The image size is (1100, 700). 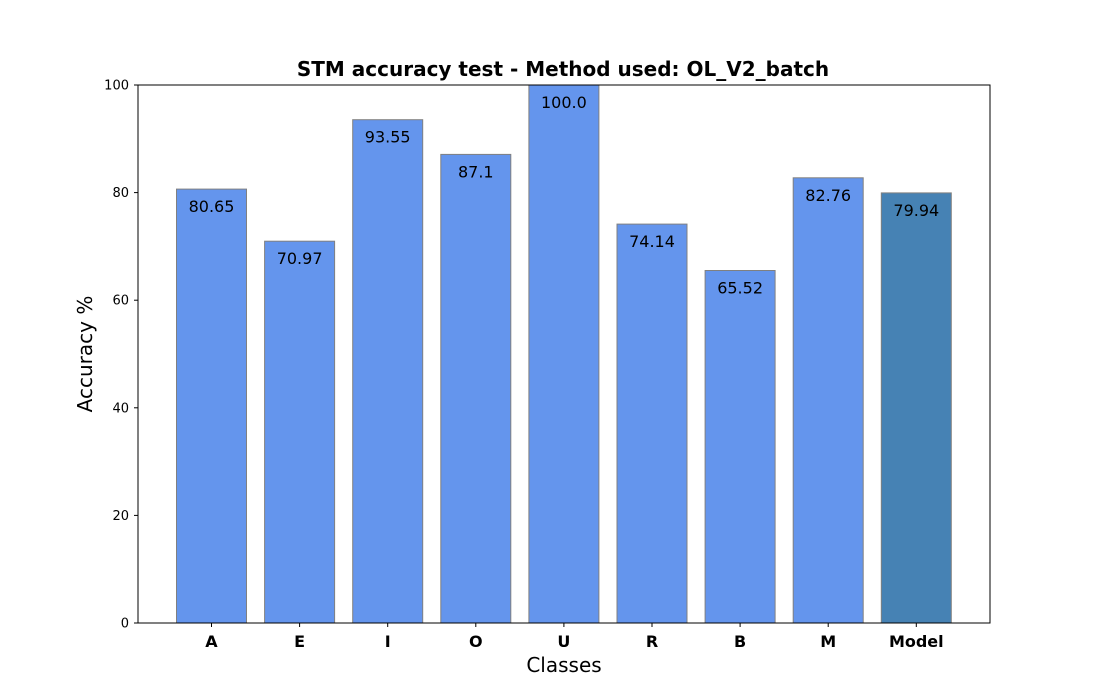 I want to click on y-tick-label-60: 60, so click(x=120, y=301).